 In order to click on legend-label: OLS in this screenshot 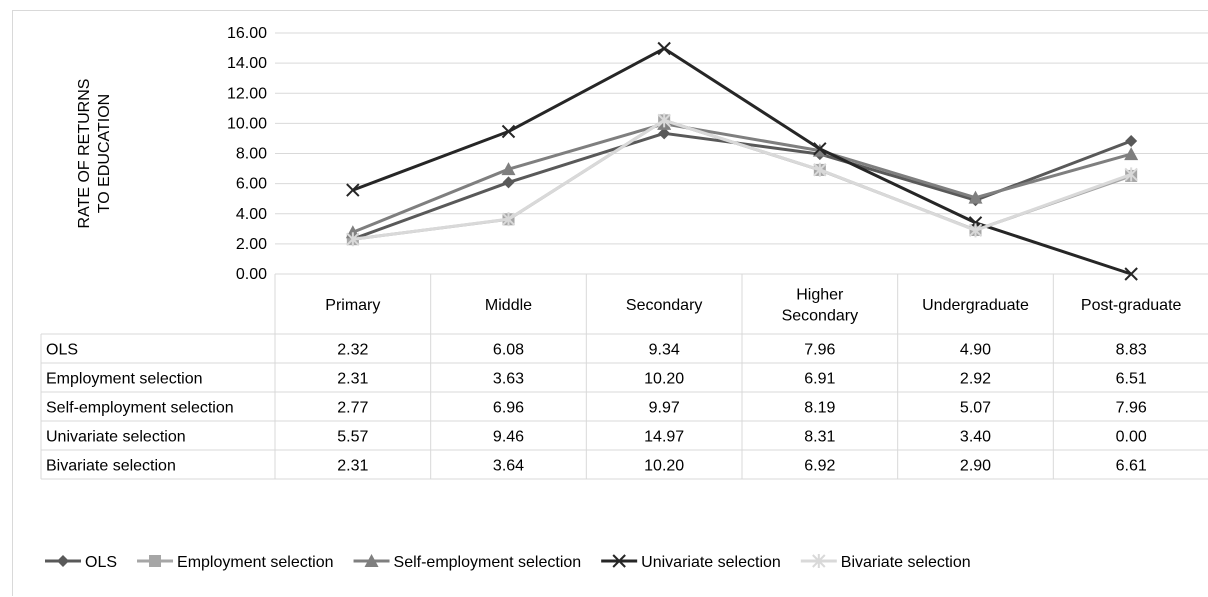, I will do `click(101, 562)`.